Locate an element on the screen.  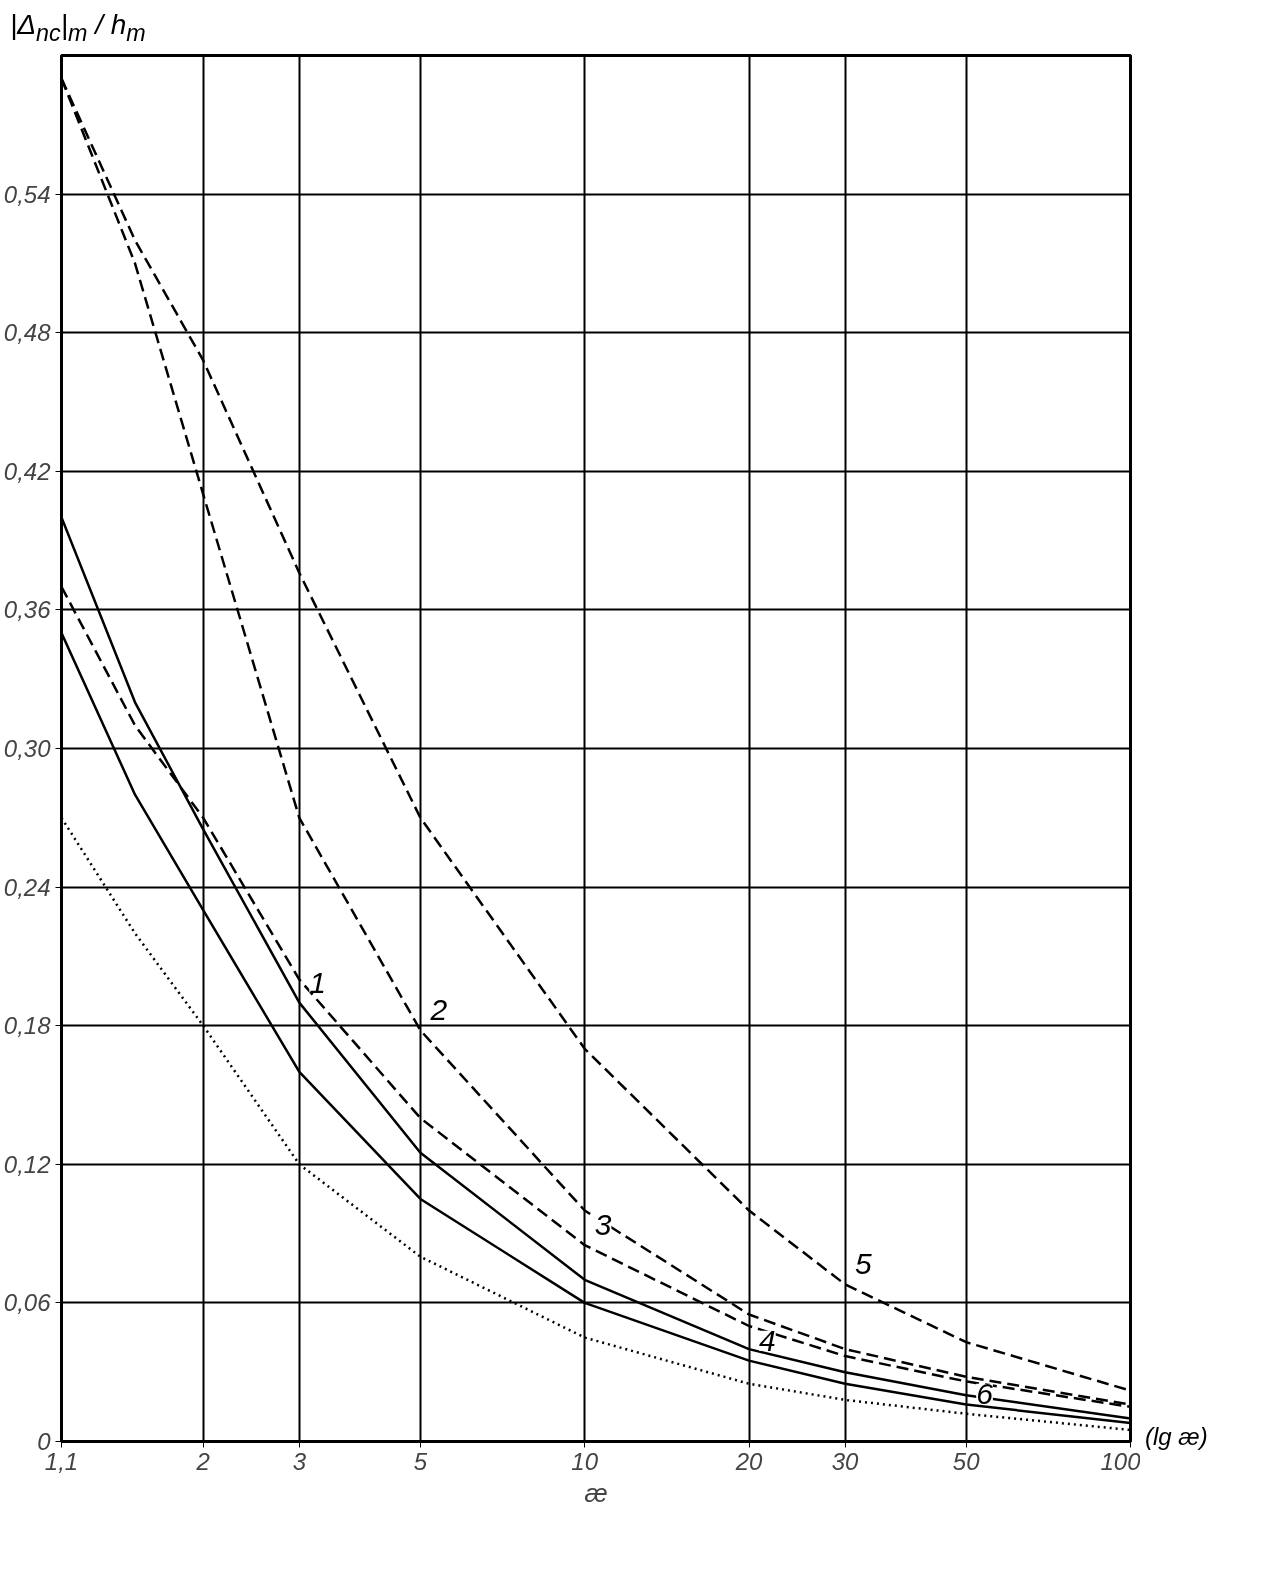
x-tick-label: 50 is located at coordinates (966, 1461).